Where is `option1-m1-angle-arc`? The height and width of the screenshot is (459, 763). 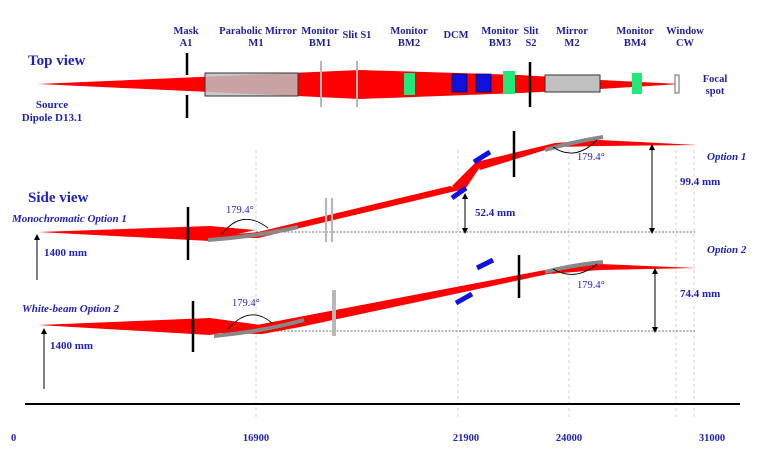 option1-m1-angle-arc is located at coordinates (245, 227).